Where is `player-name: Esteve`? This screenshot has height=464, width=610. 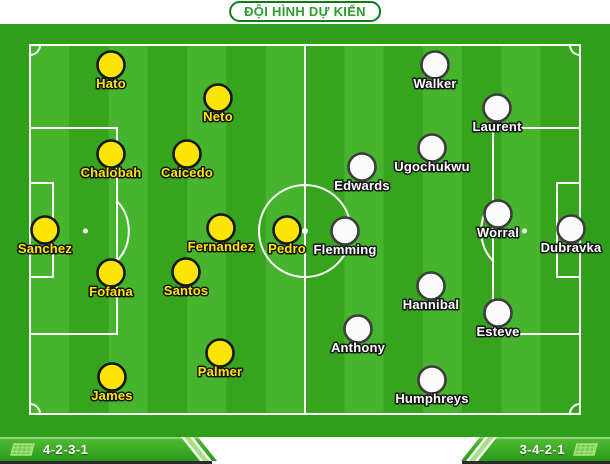 player-name: Esteve is located at coordinates (497, 331).